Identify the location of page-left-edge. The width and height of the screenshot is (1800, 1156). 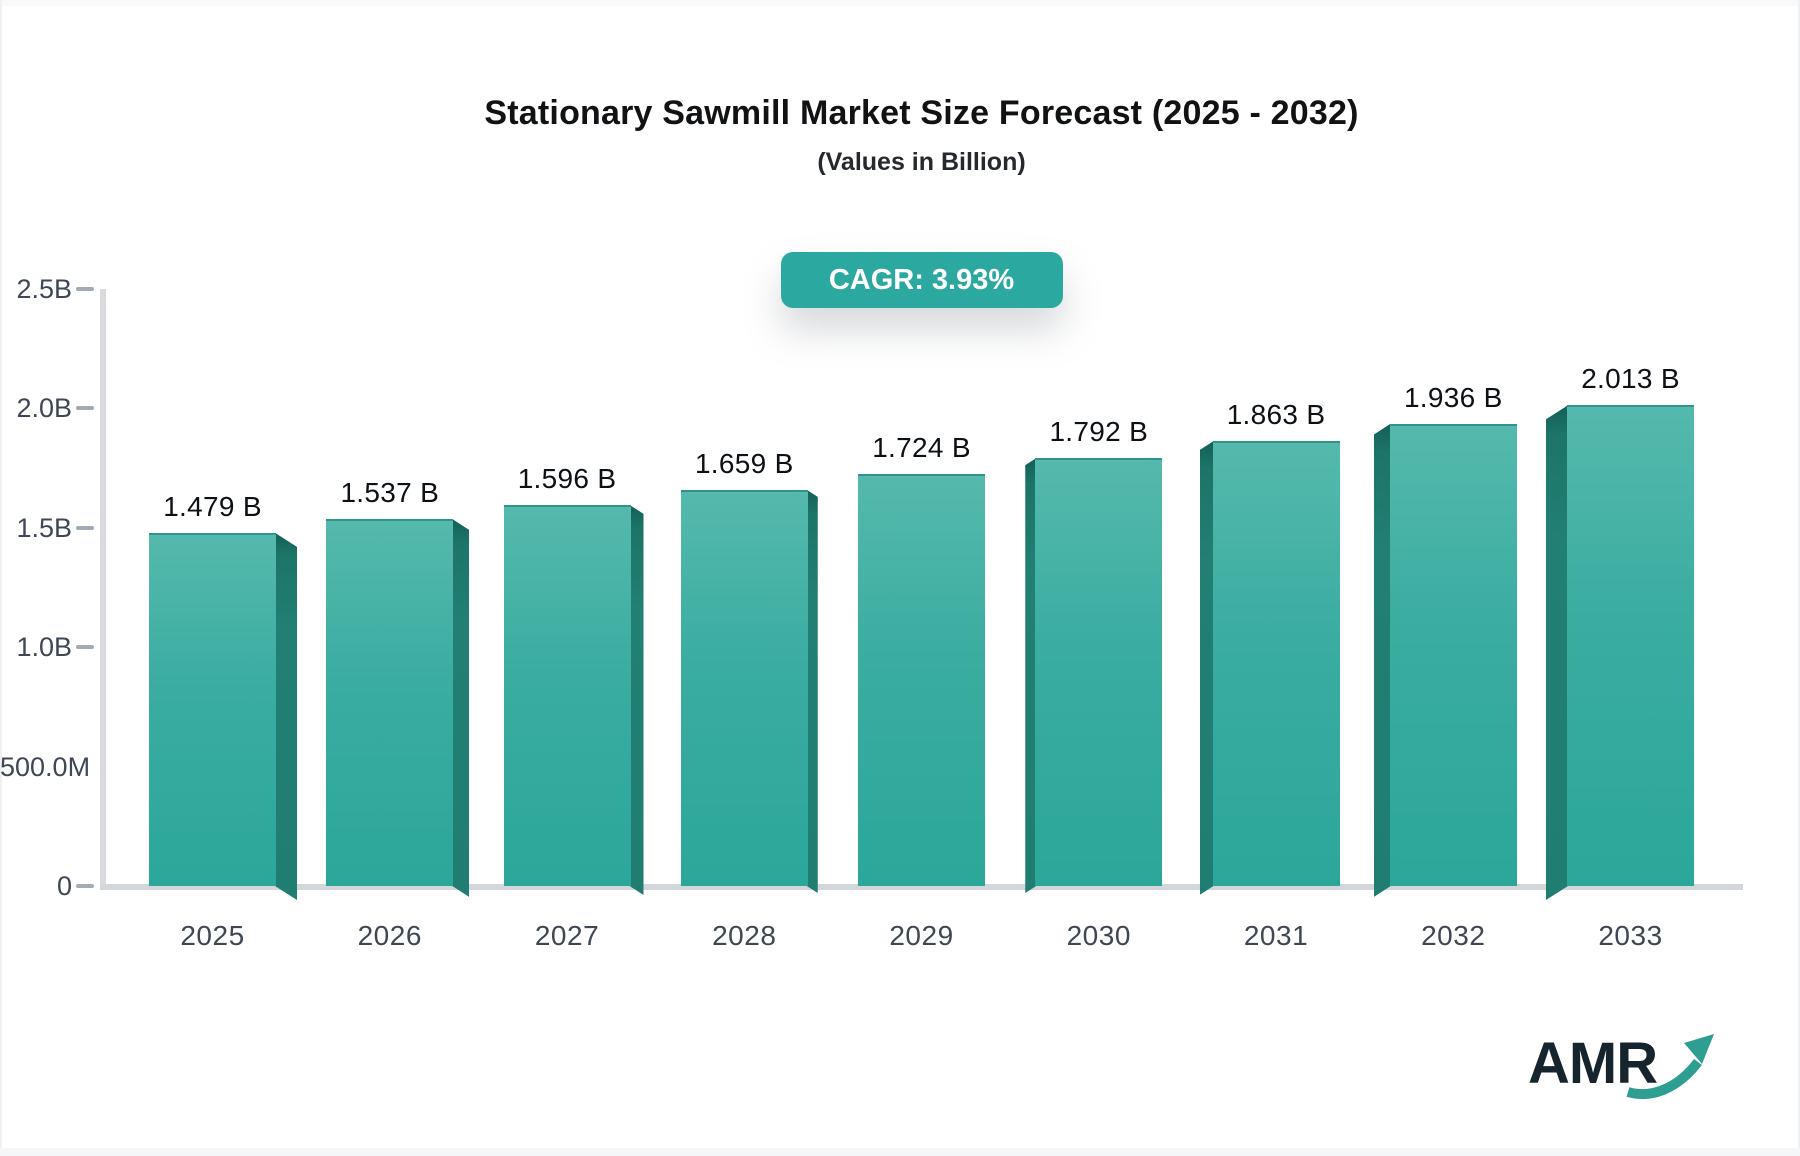
(1, 578).